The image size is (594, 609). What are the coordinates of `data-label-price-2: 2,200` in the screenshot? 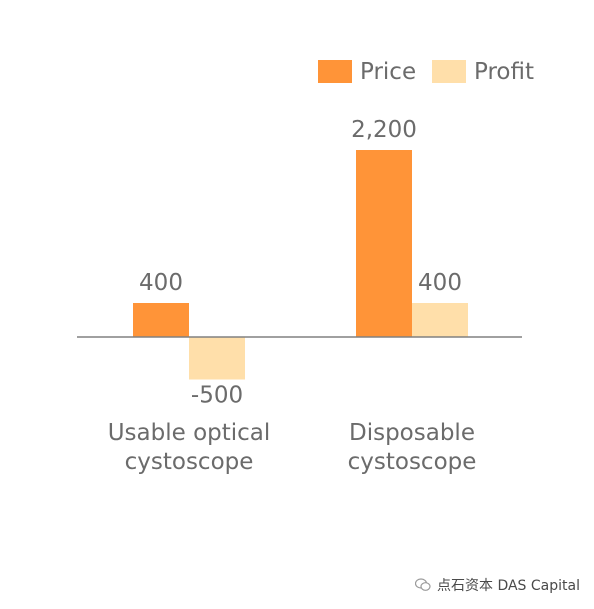 It's located at (384, 130).